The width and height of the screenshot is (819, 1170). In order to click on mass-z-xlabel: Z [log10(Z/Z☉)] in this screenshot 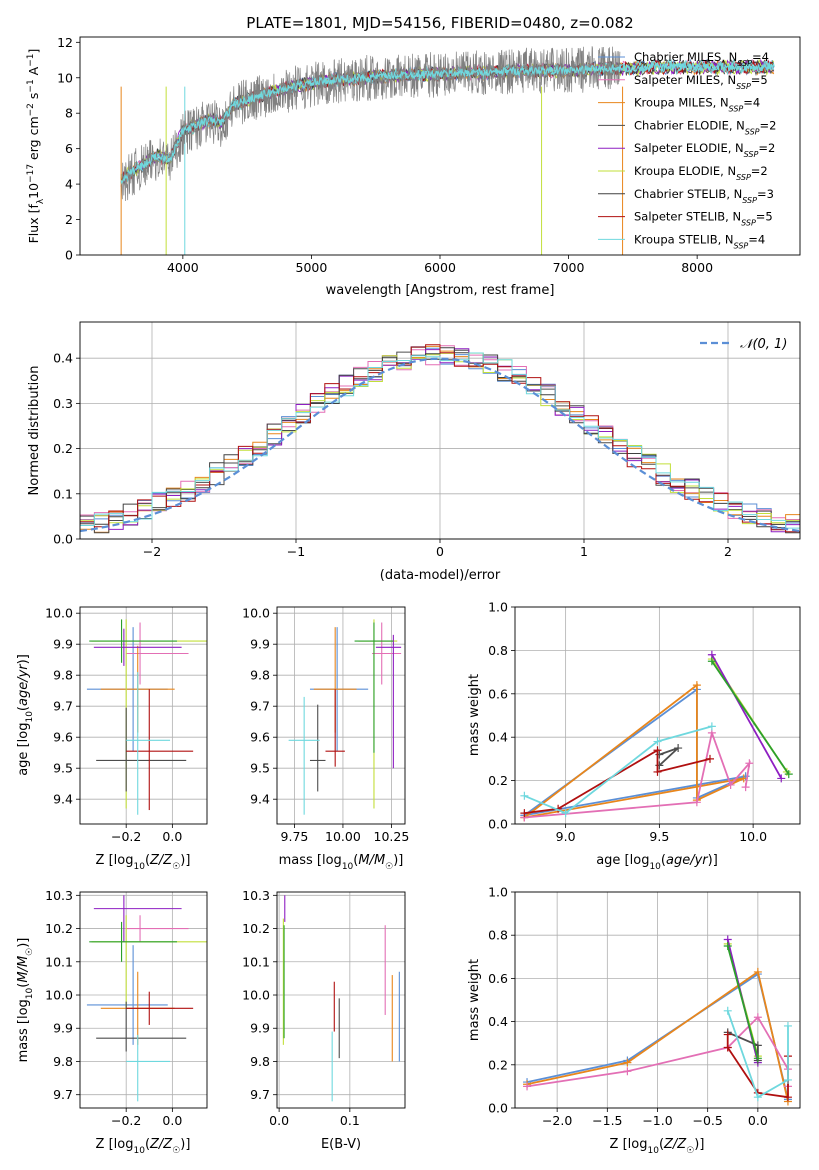, I will do `click(143, 1146)`.